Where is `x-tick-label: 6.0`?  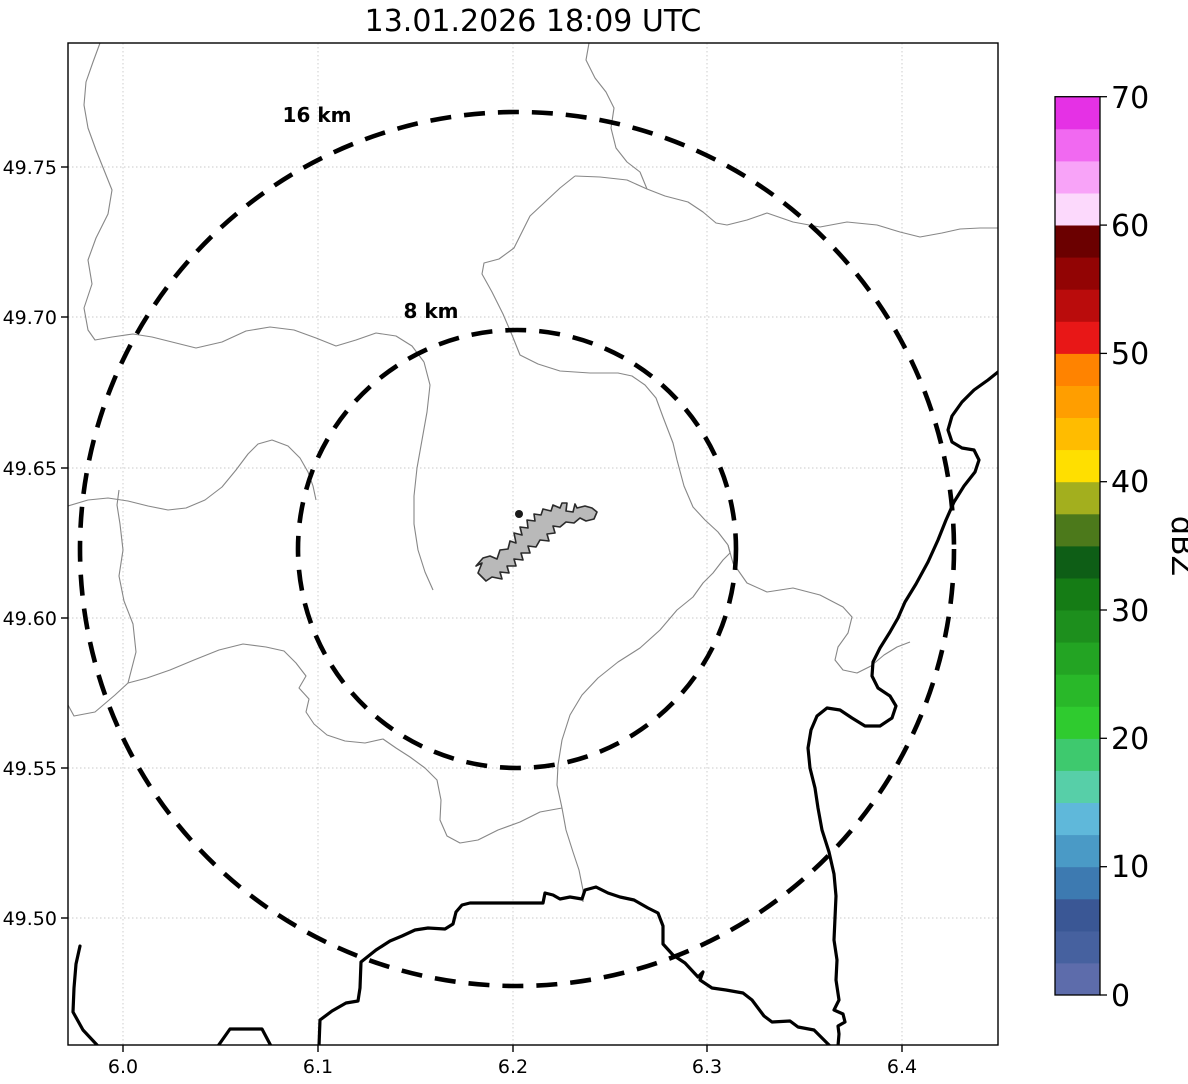
x-tick-label: 6.0 is located at coordinates (123, 1067).